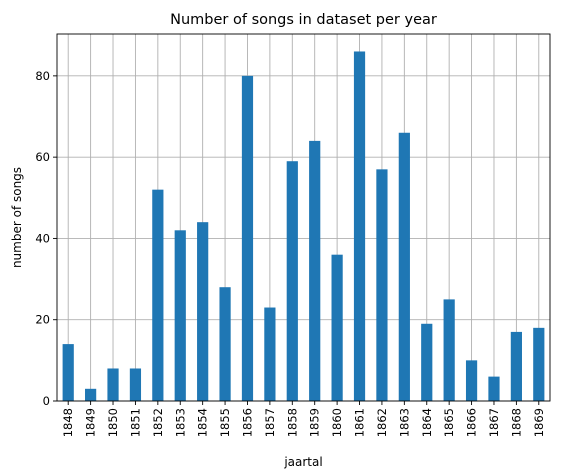  I want to click on y-axis-label: number of songs, so click(17, 217).